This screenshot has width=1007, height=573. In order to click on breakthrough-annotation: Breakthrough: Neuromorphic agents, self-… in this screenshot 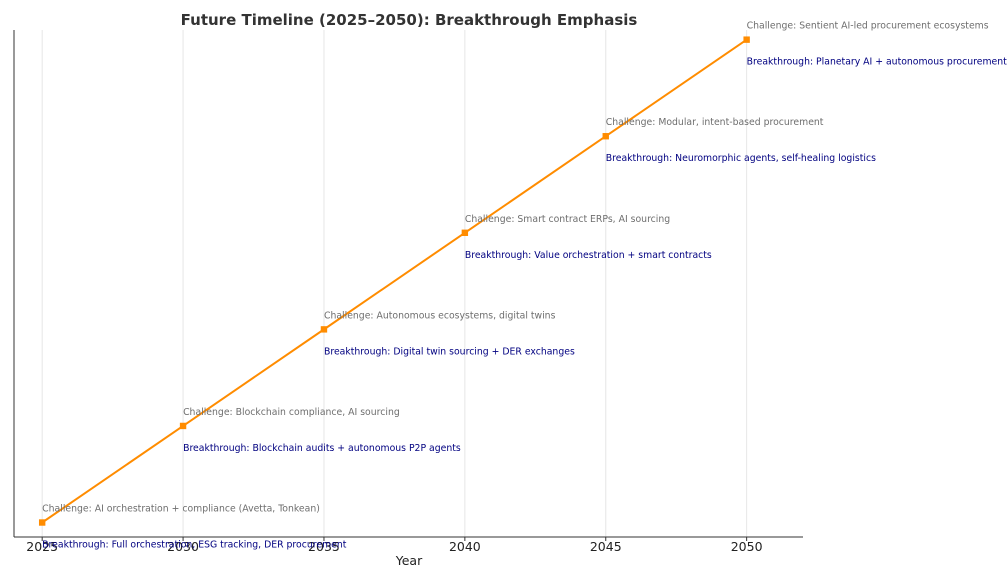, I will do `click(741, 158)`.